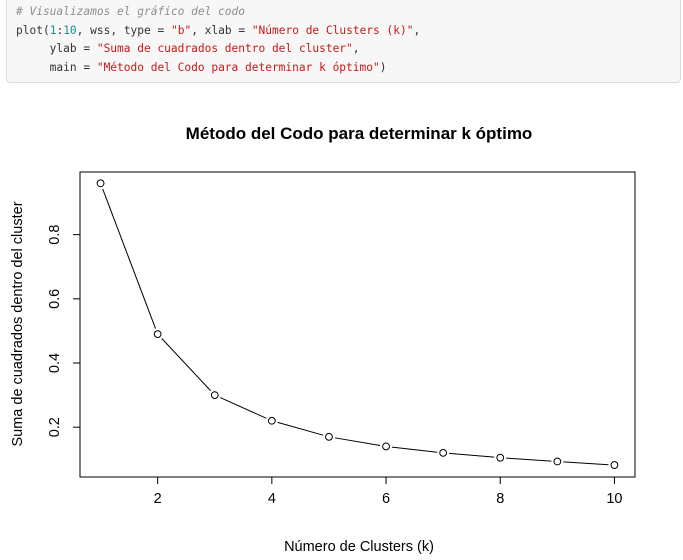 The height and width of the screenshot is (560, 683). Describe the element at coordinates (56, 48) in the screenshot. I see `code-token-plain: ylab =` at that location.